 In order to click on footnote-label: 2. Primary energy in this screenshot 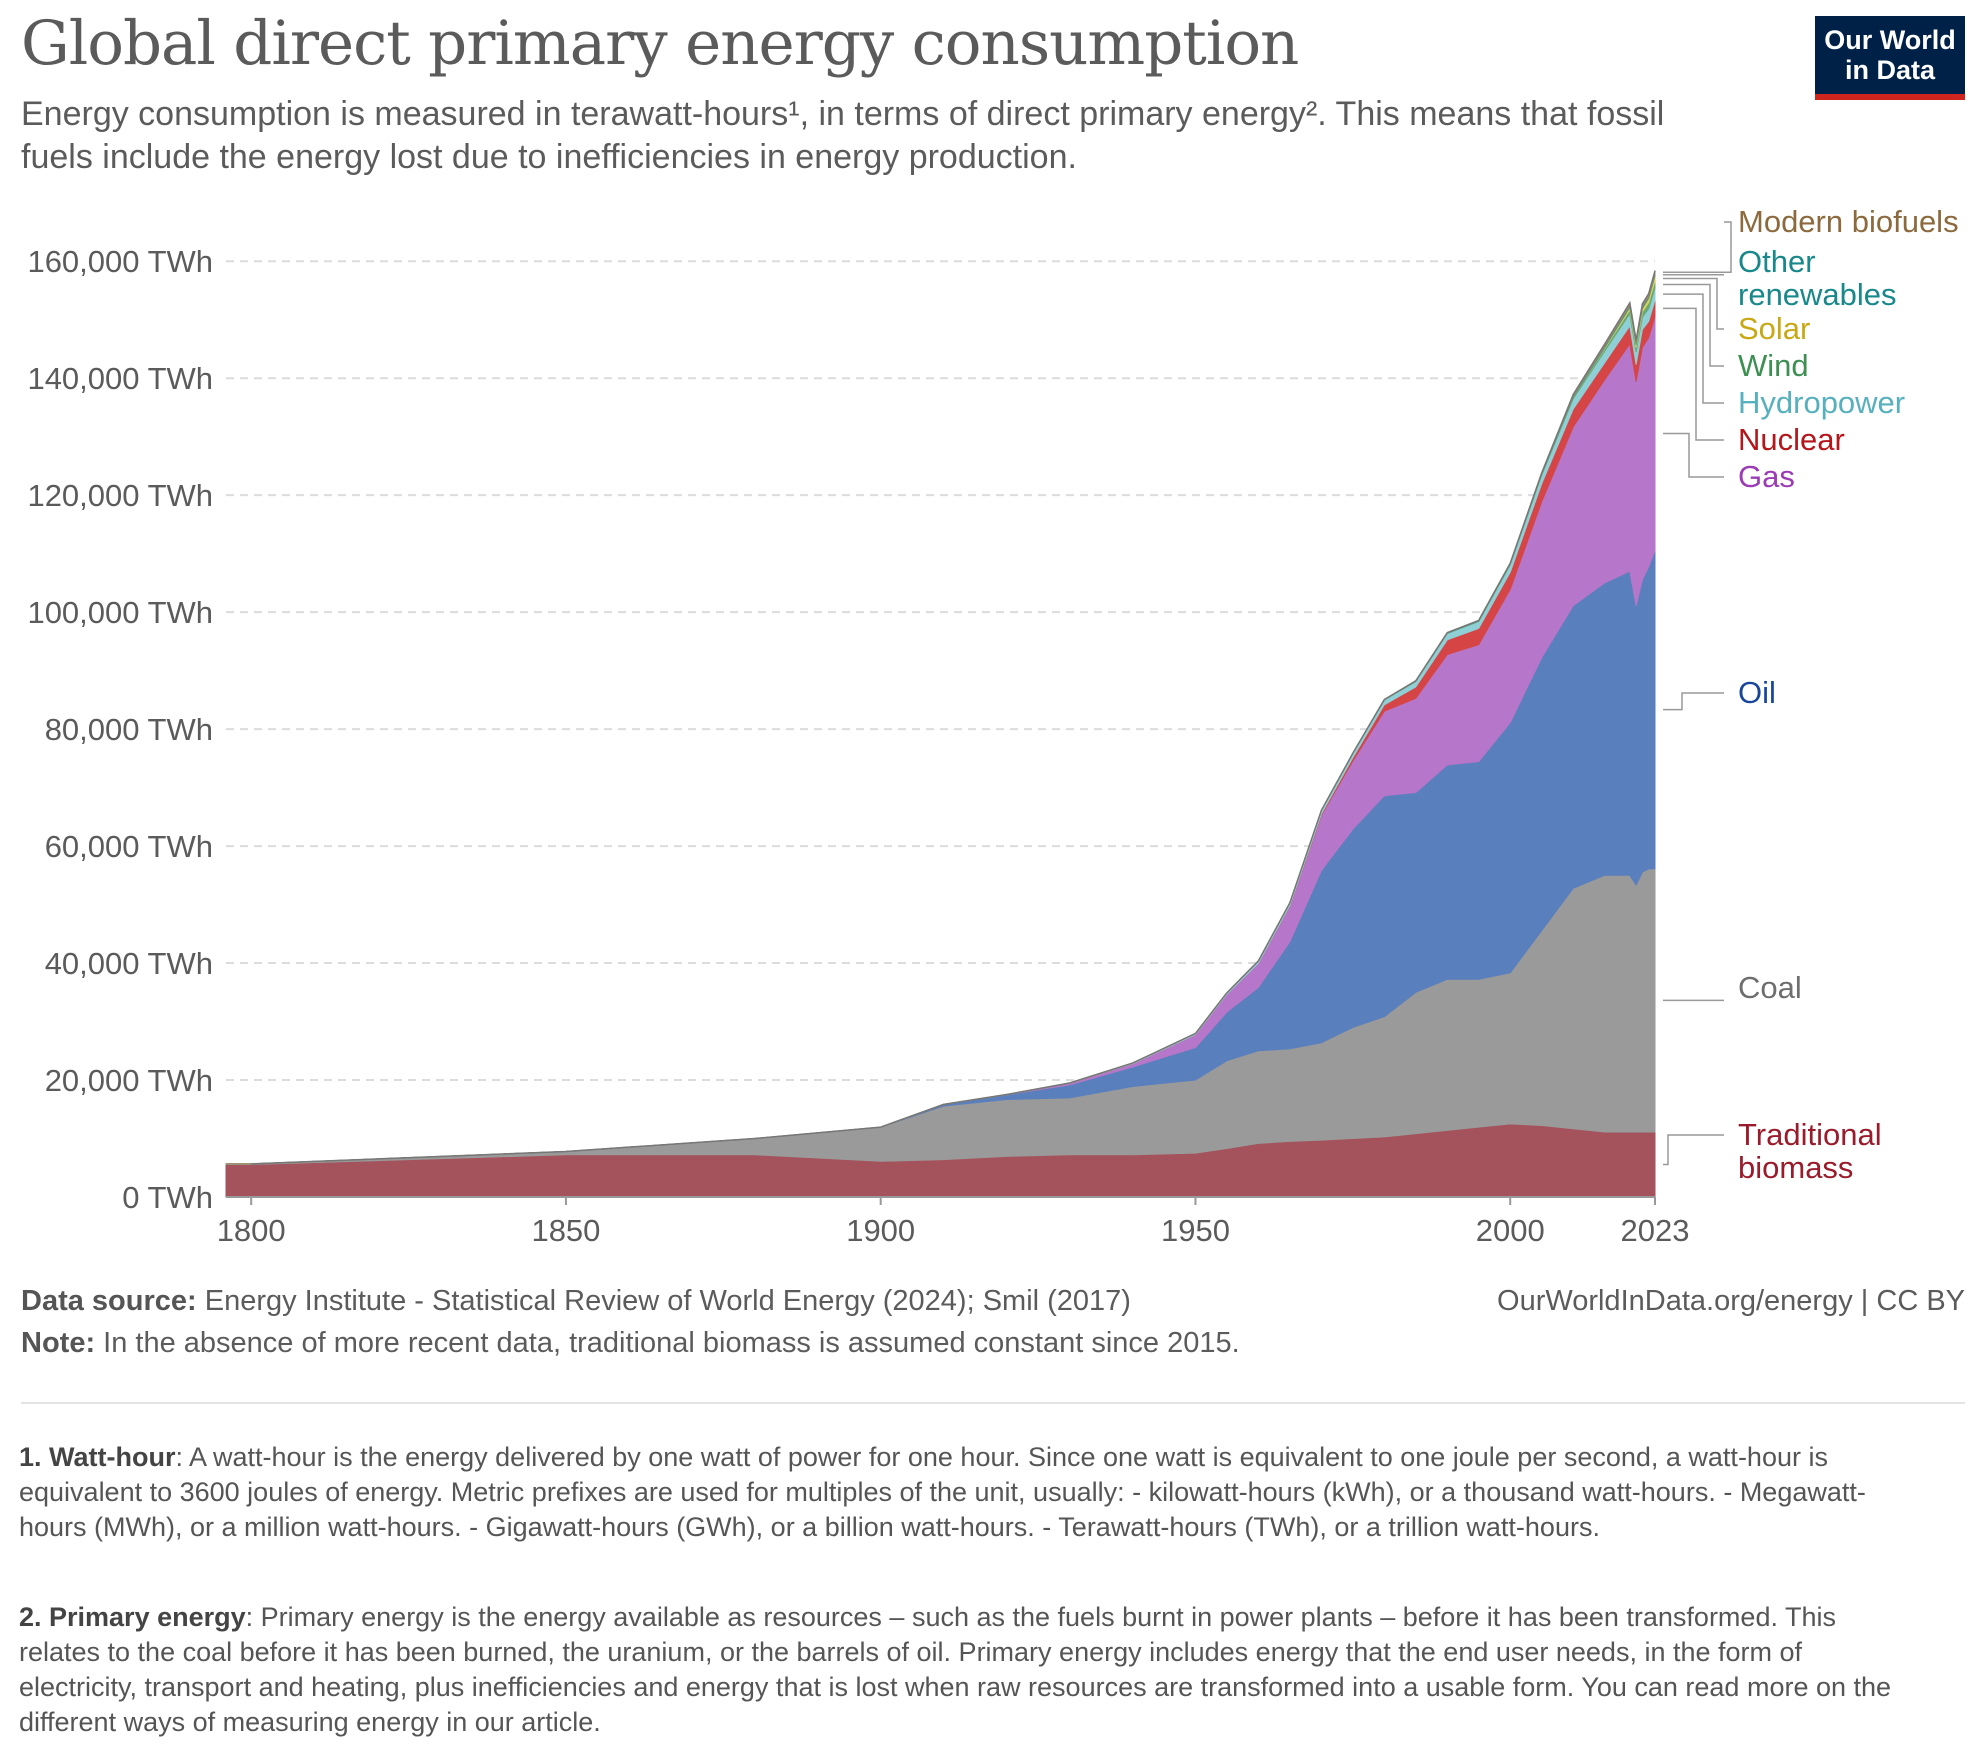, I will do `click(132, 1617)`.